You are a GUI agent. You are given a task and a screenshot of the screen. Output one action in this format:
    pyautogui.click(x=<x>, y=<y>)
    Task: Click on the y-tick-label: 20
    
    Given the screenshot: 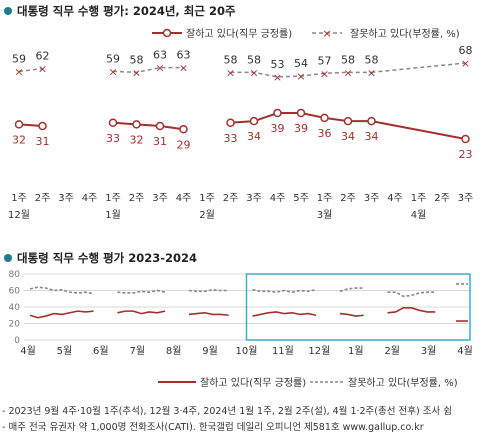 What is the action you would take?
    pyautogui.click(x=15, y=325)
    